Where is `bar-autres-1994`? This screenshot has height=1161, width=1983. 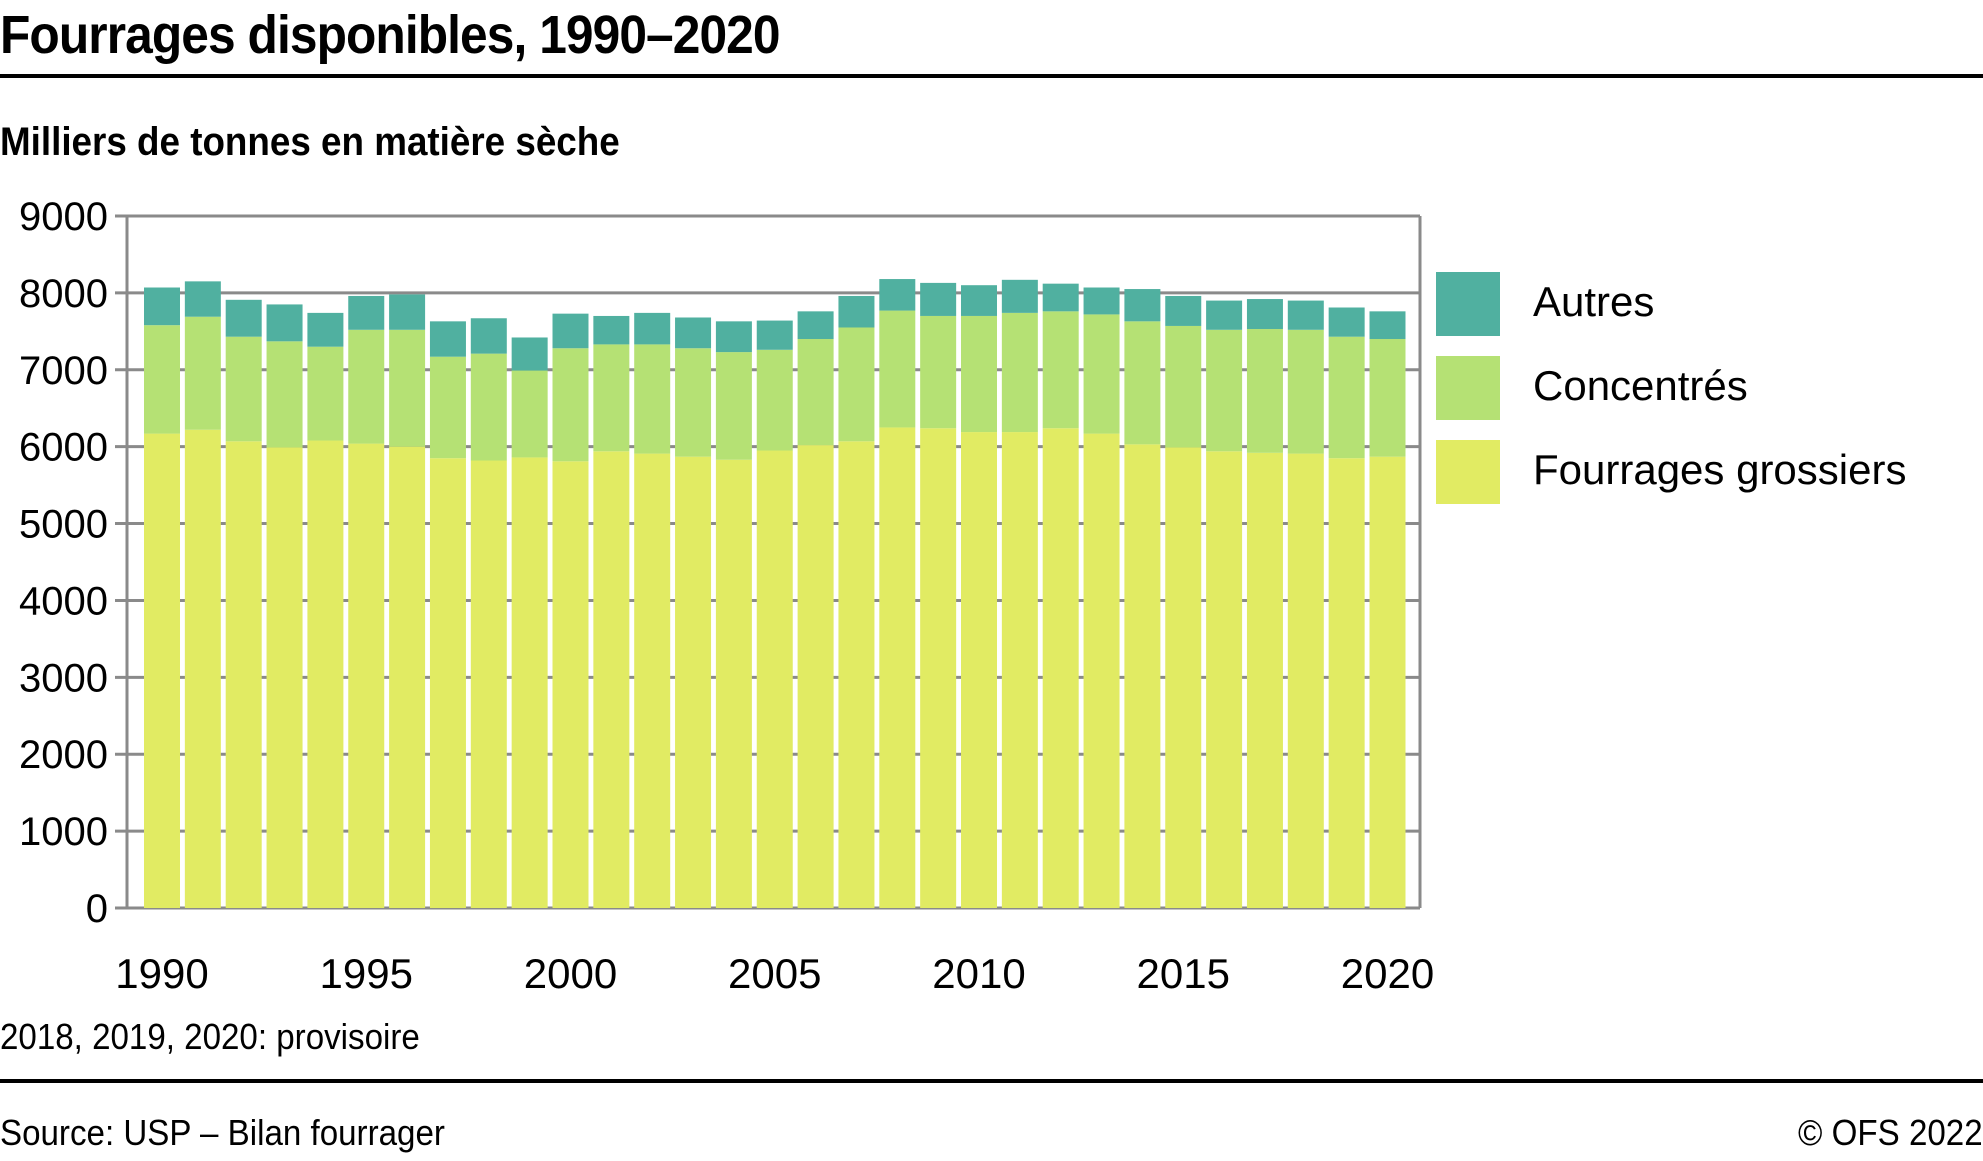
bar-autres-1994 is located at coordinates (325, 329).